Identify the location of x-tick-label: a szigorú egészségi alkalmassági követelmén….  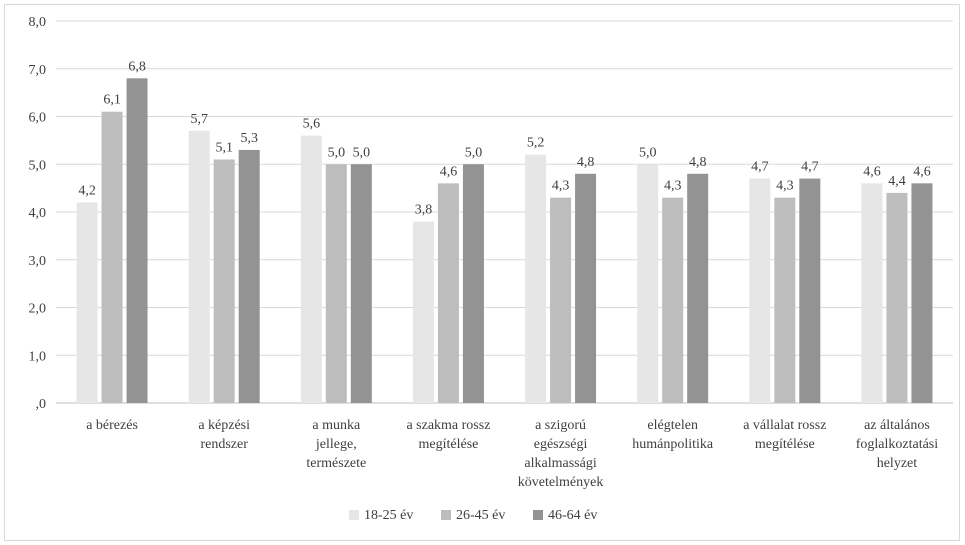
(561, 454).